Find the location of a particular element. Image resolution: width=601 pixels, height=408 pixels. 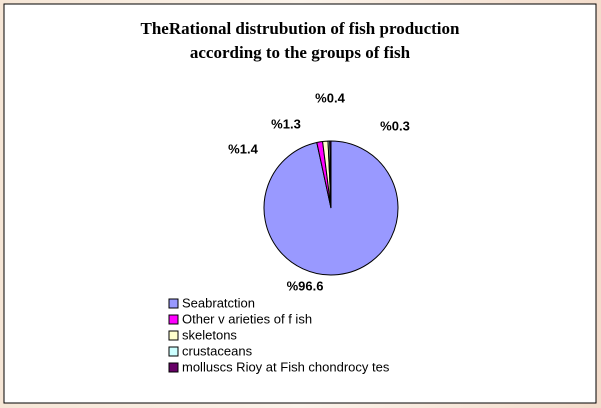

legend-label: Seabratction is located at coordinates (218, 302).